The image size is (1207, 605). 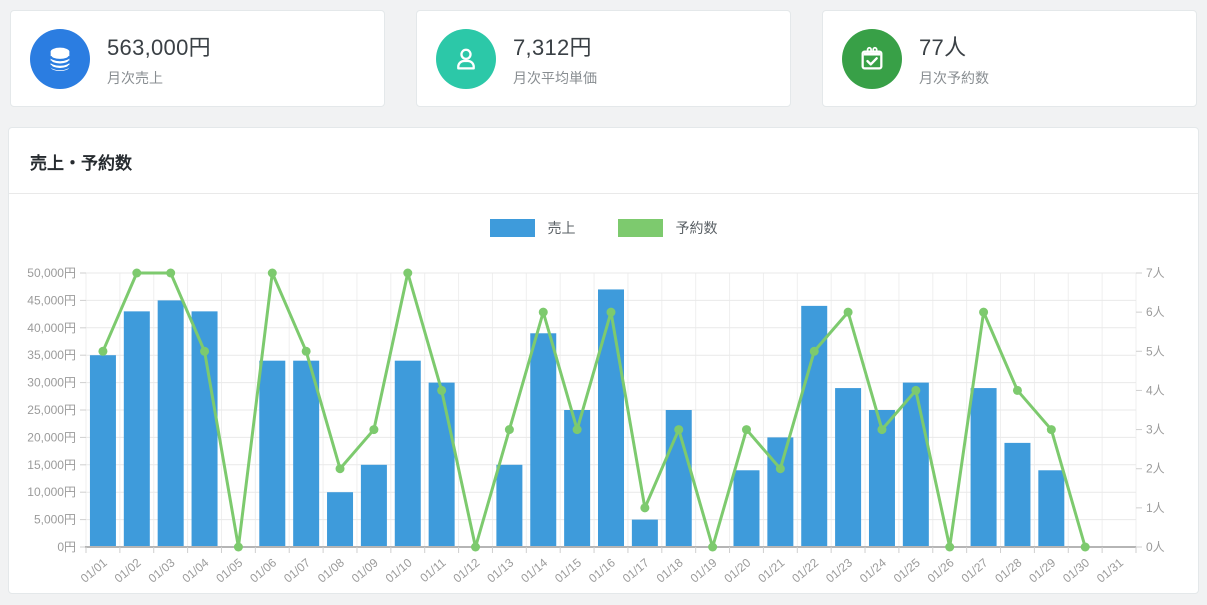 I want to click on svg-text: 0円, so click(x=66, y=547).